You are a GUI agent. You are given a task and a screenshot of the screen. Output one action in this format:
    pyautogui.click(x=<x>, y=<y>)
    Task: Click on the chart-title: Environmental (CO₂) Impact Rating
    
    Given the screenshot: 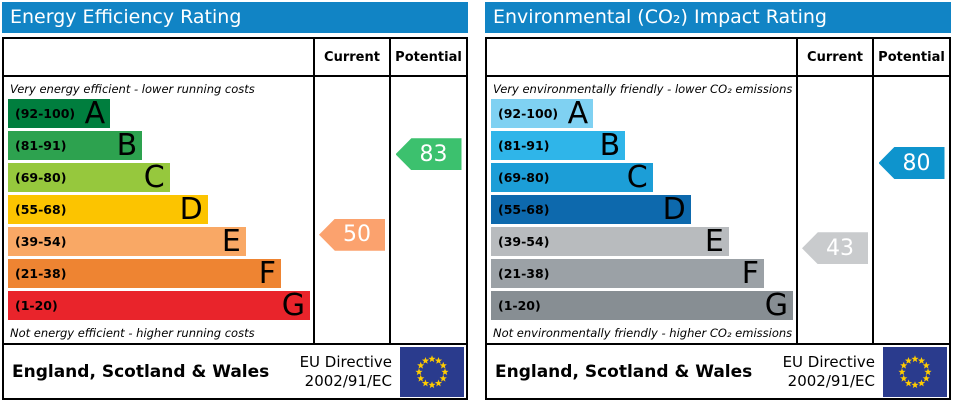 What is the action you would take?
    pyautogui.click(x=718, y=17)
    